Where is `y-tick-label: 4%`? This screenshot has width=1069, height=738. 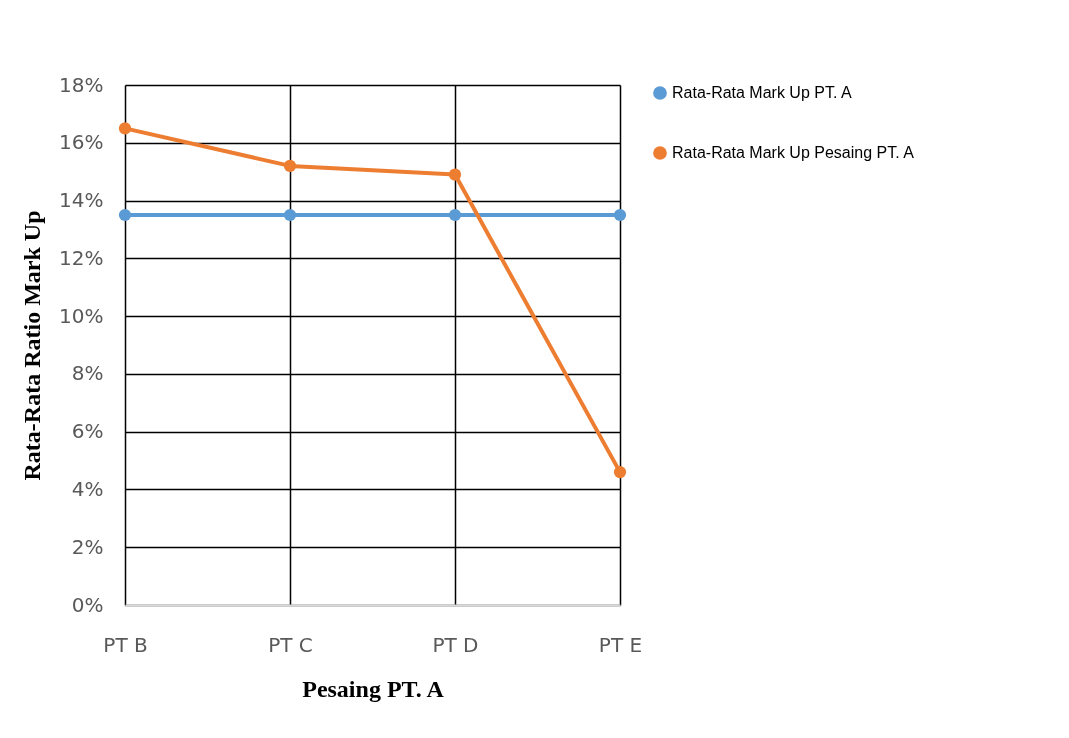 y-tick-label: 4% is located at coordinates (87, 488).